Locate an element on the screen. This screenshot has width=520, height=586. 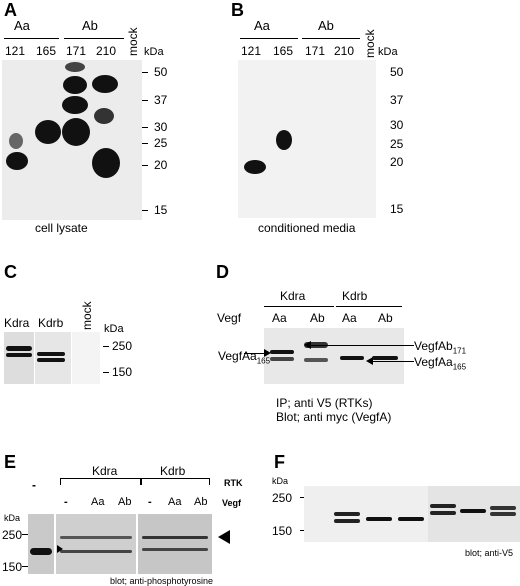
label-main: VegfAb is located at coordinates (433, 346).